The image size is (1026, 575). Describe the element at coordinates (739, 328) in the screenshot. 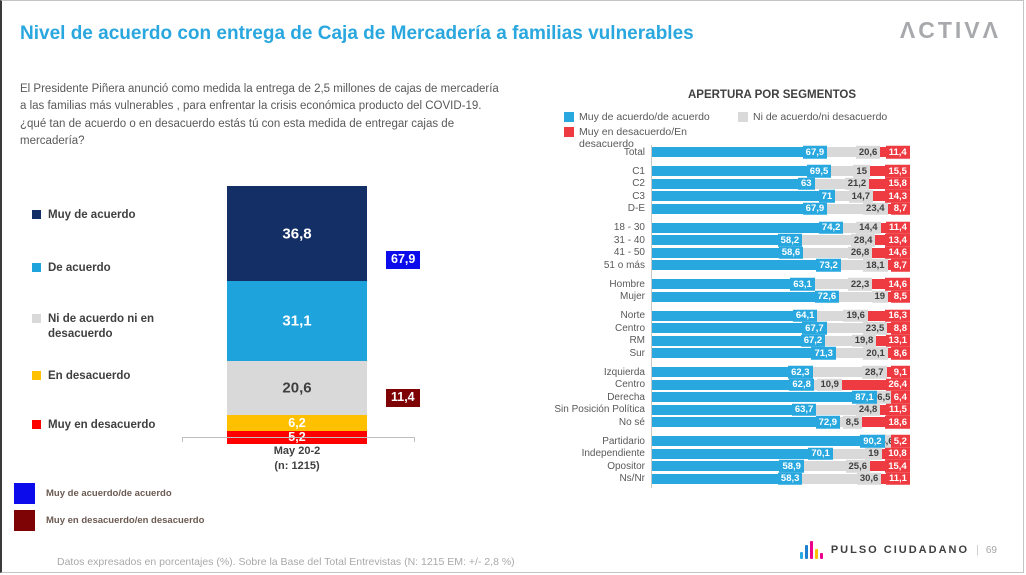

I see `bar-segment: 67,7` at that location.